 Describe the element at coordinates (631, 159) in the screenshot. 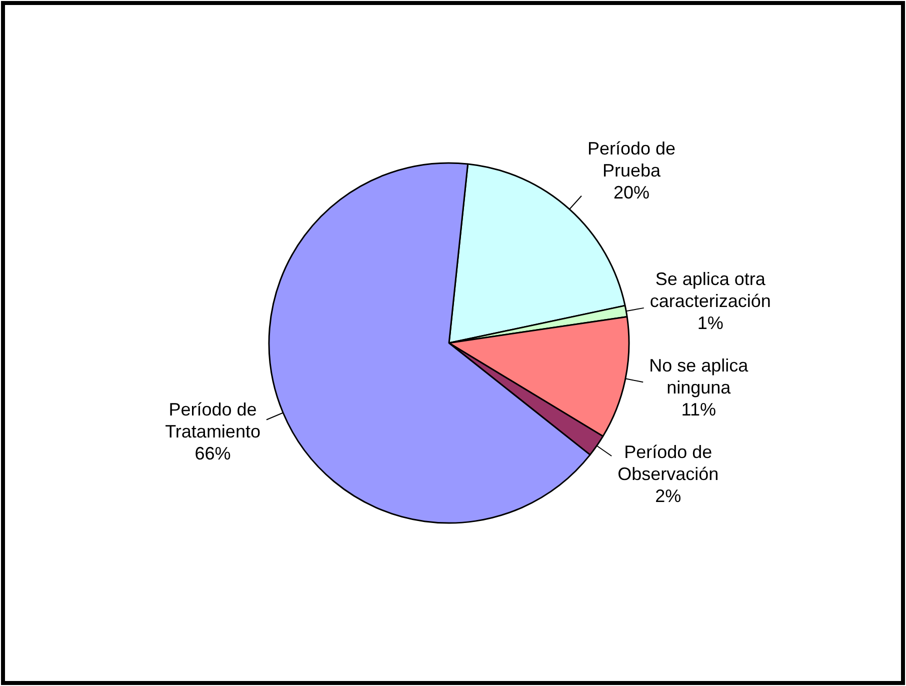

I see `slice-label: Período de Prueba` at that location.